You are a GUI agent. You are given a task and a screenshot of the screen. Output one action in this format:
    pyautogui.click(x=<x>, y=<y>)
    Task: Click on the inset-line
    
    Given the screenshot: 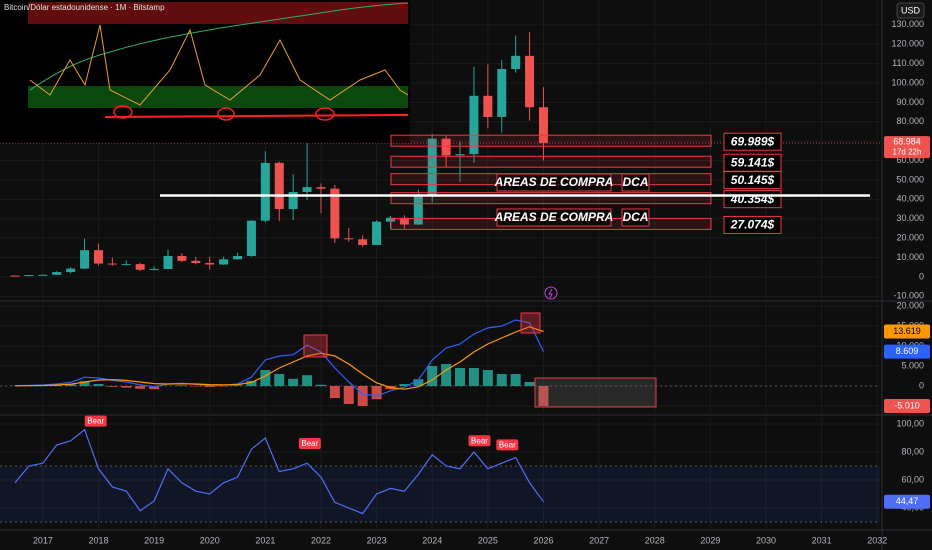 What is the action you would take?
    pyautogui.click(x=219, y=46)
    